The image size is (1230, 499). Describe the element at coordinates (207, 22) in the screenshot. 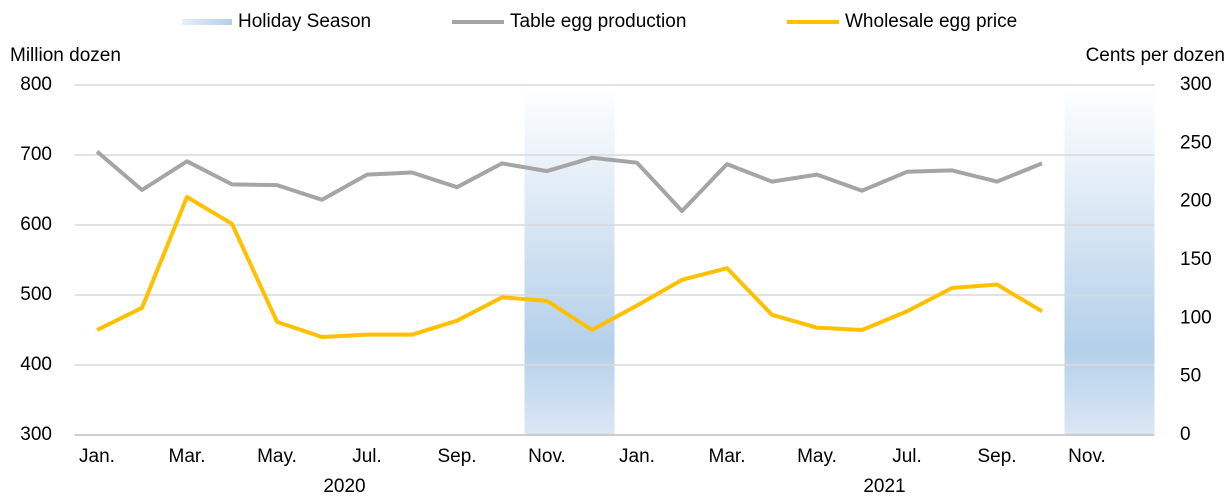

I see `legend-swatch` at that location.